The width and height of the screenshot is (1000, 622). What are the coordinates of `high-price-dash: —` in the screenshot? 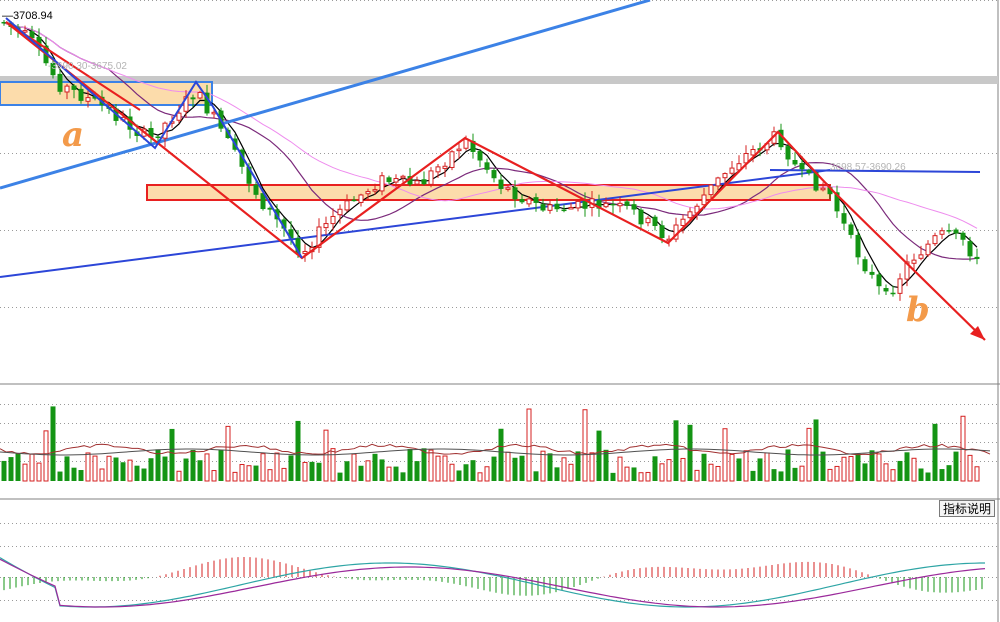 It's located at (7, 16).